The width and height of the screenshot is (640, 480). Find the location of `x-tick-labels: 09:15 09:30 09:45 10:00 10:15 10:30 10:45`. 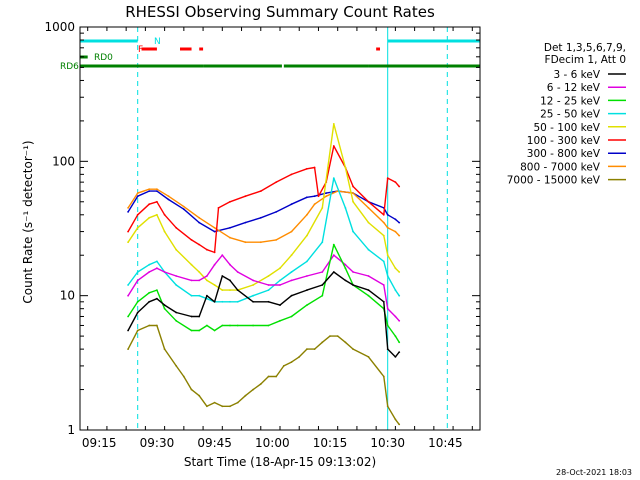

x-tick-labels: 09:15 09:30 09:45 10:00 10:15 10:30 10:45 is located at coordinates (272, 443).